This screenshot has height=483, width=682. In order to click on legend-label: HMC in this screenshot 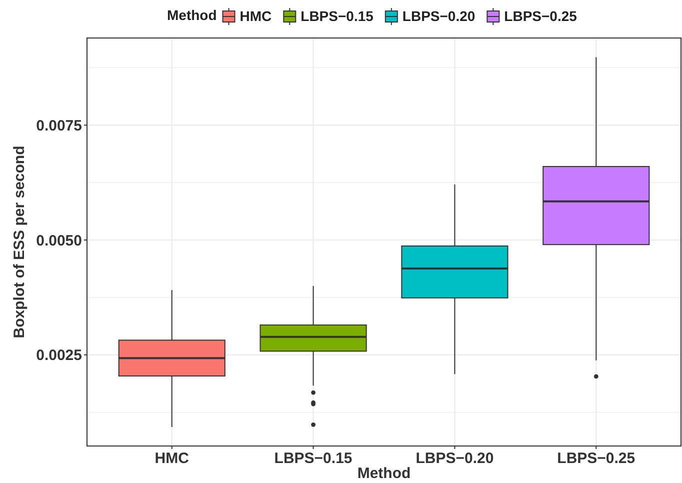, I will do `click(256, 16)`.